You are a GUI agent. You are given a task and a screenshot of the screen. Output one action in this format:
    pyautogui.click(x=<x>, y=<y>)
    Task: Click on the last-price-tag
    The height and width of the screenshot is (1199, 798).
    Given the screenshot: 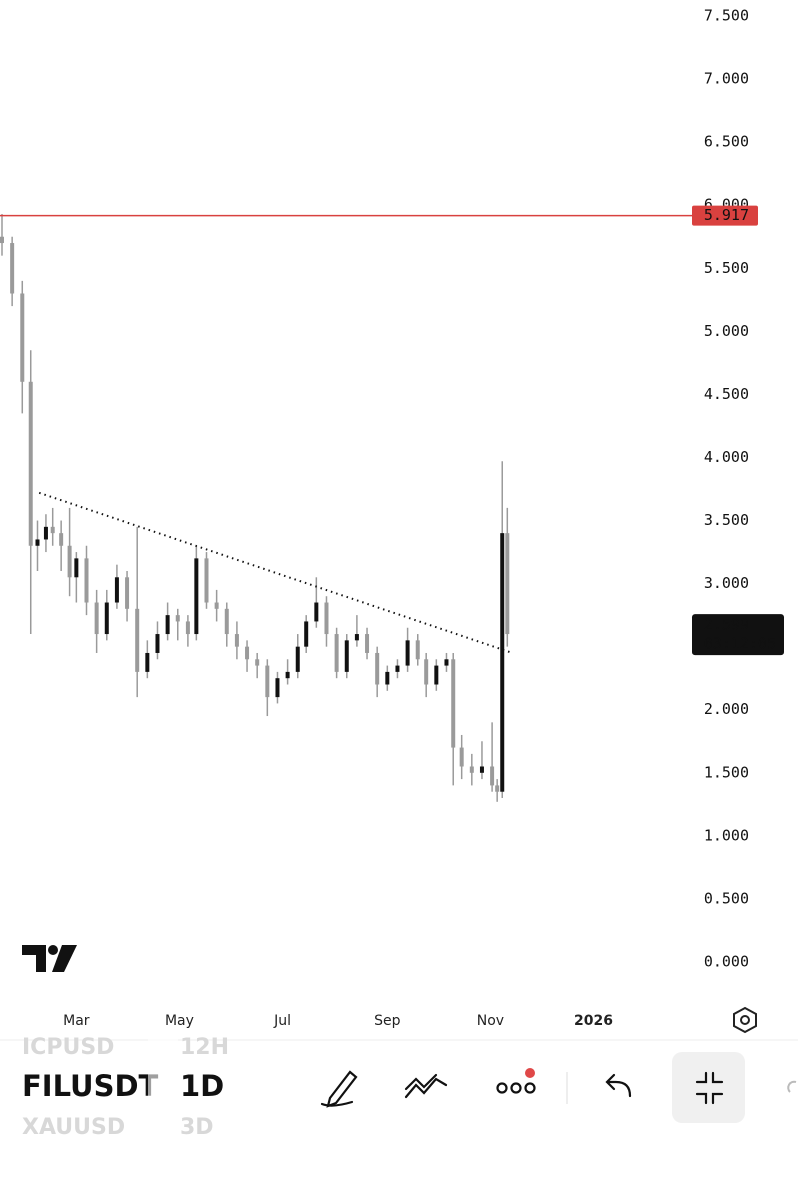 What is the action you would take?
    pyautogui.click(x=738, y=635)
    